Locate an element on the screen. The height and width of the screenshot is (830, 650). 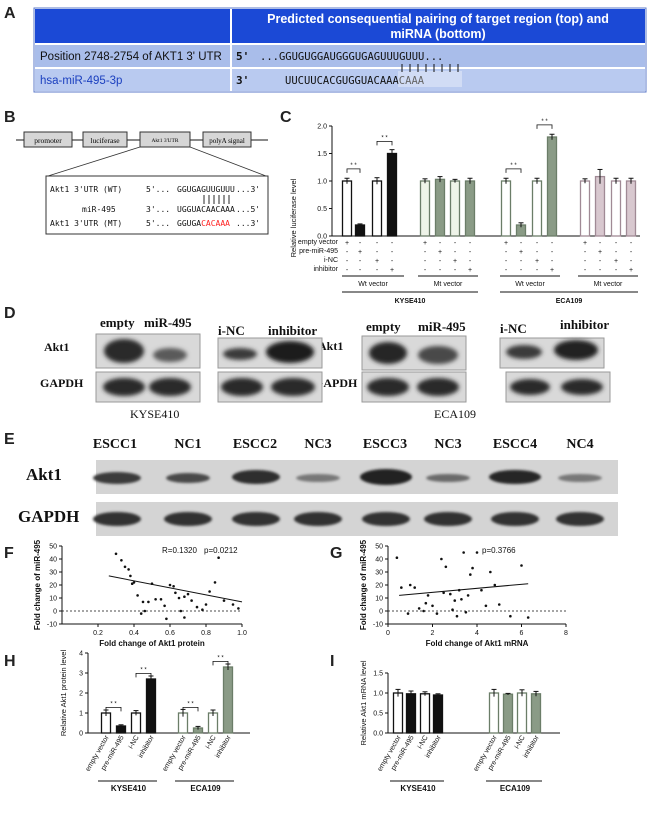
panel-a-site-highlight is located at coordinates (430, 79).